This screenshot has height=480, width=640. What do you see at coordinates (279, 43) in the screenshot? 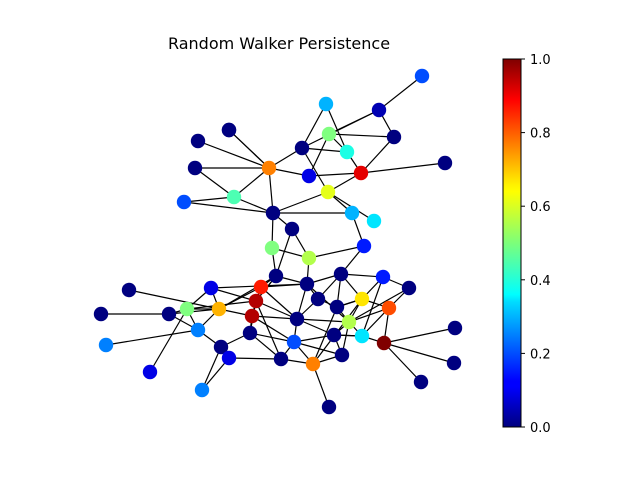
I see `figure-title: Random Walker Persistence` at bounding box center [279, 43].